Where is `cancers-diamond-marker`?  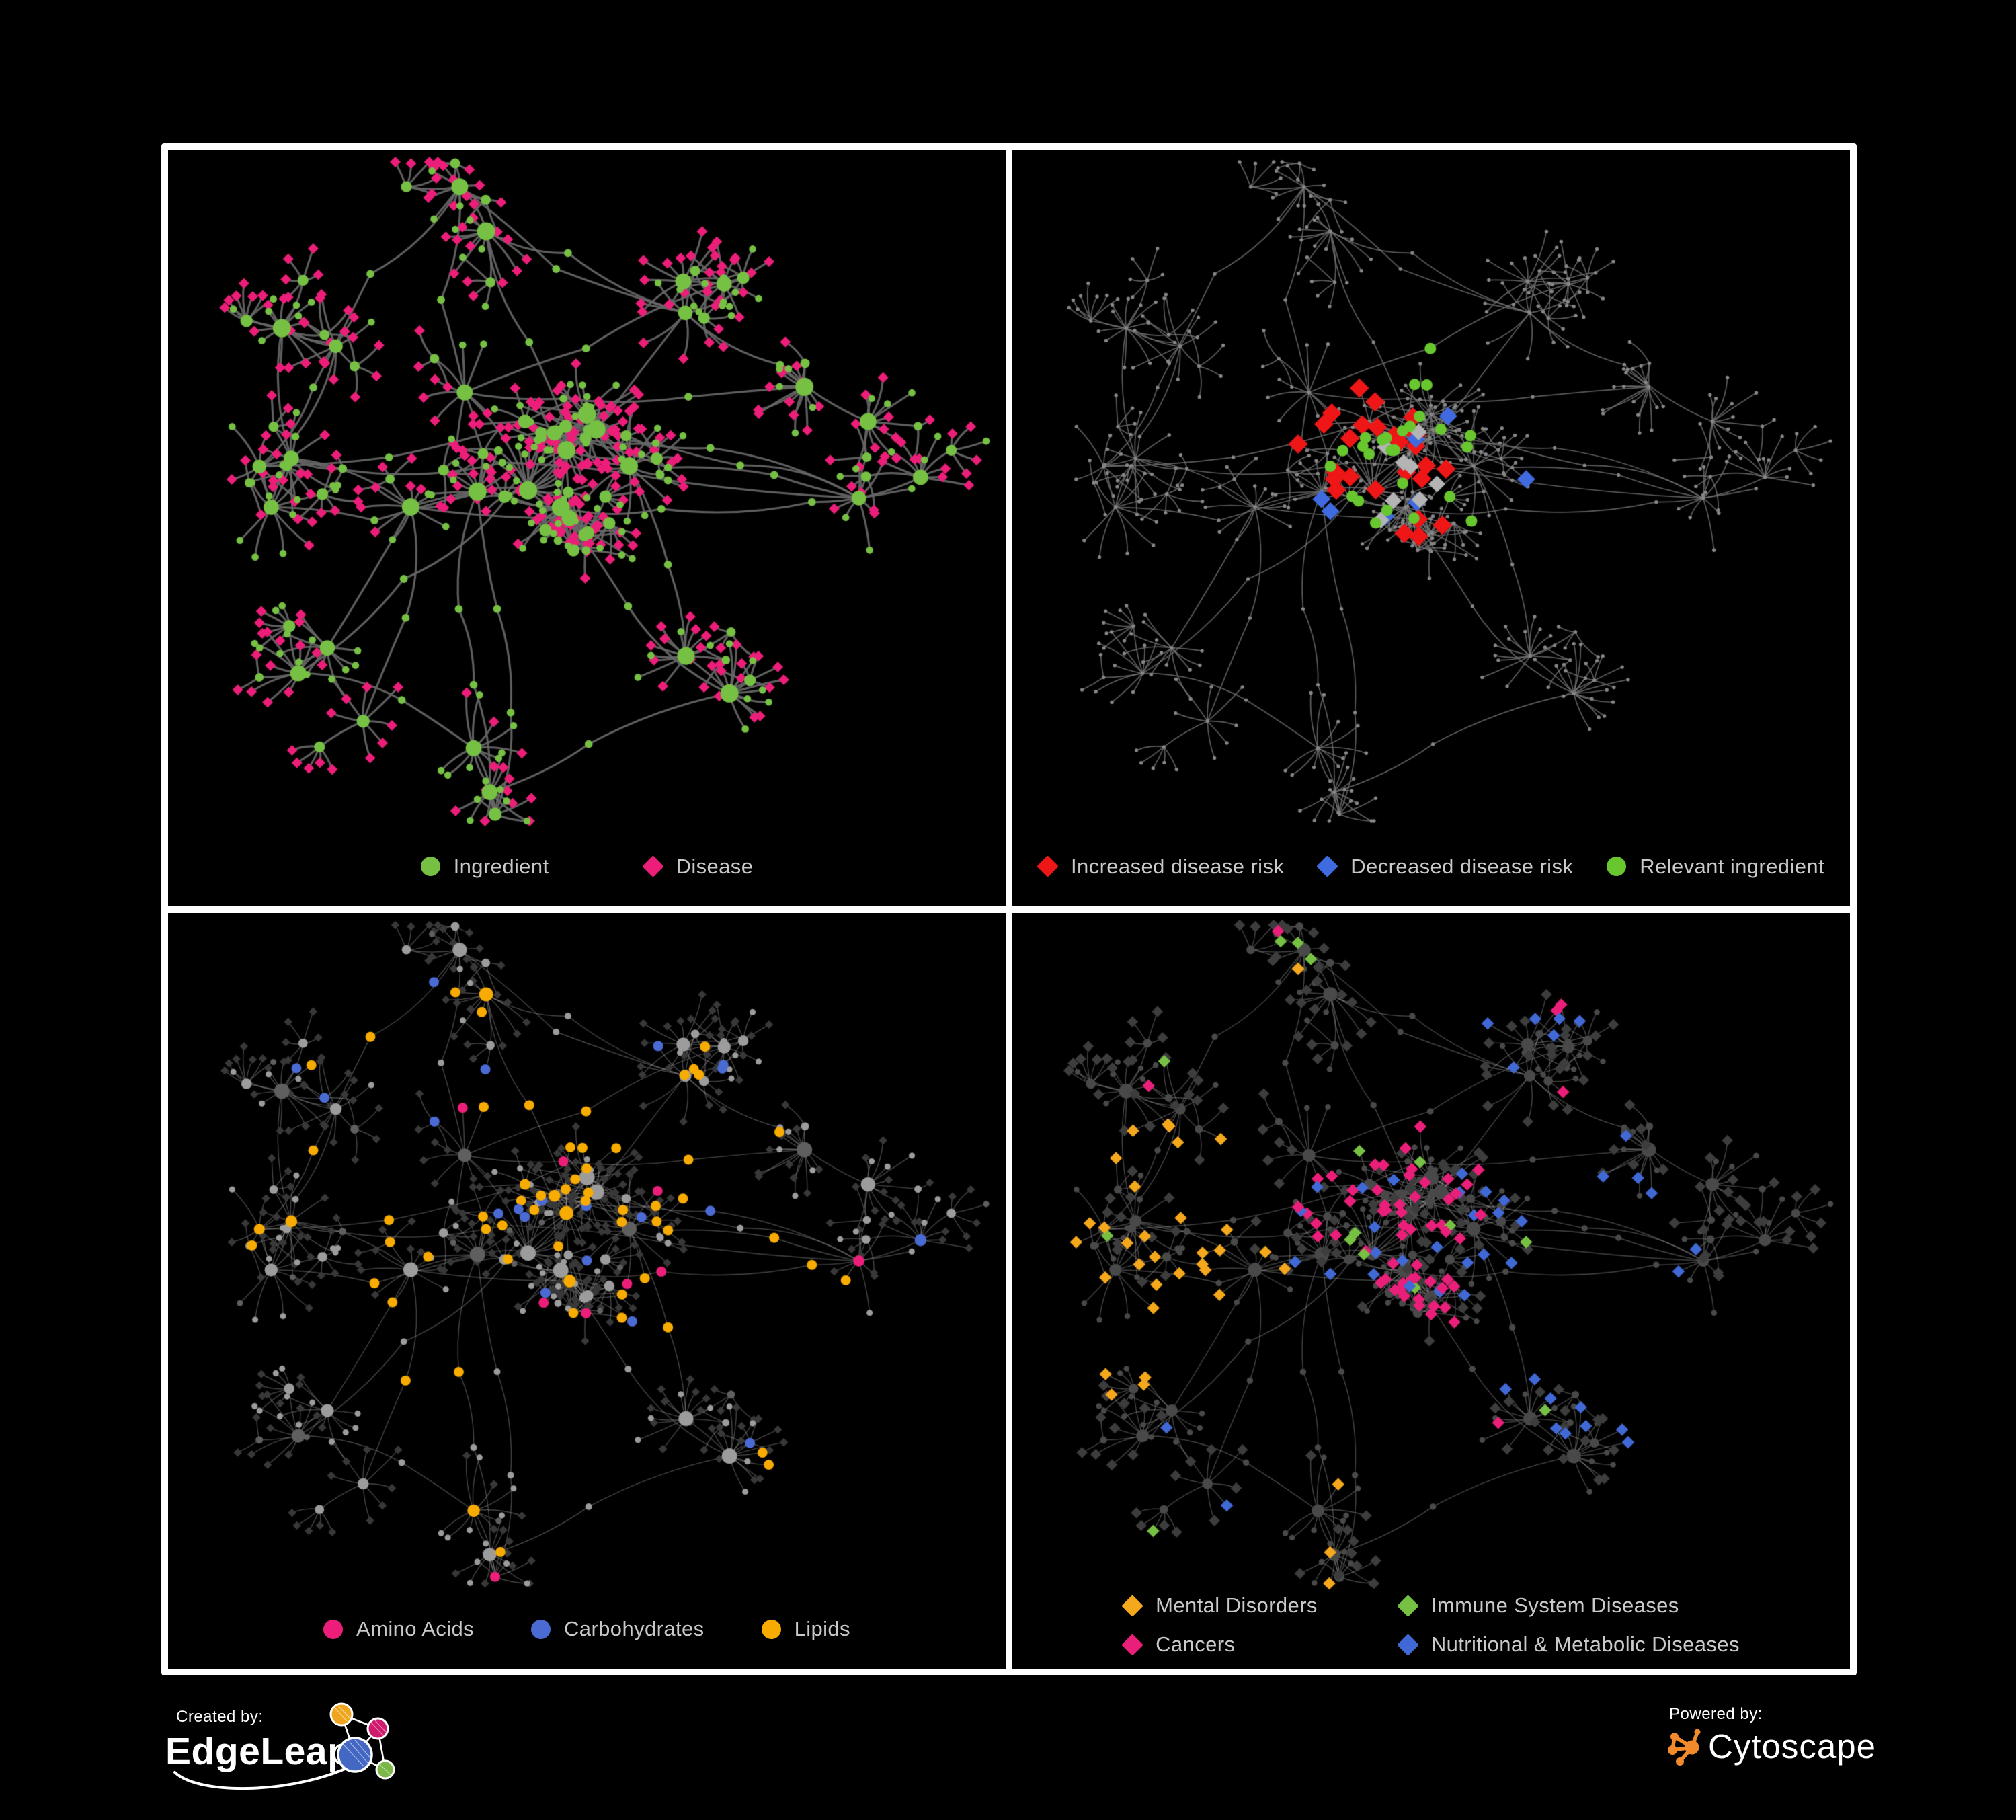
cancers-diamond-marker is located at coordinates (1132, 1644).